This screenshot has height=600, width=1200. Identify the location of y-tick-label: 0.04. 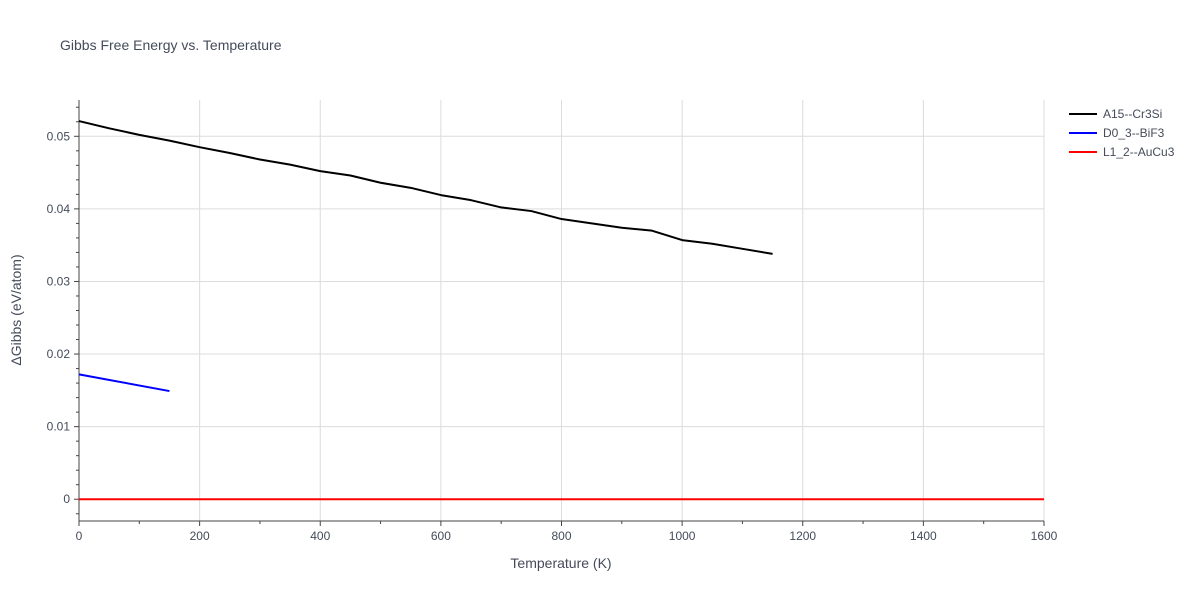
(59, 209).